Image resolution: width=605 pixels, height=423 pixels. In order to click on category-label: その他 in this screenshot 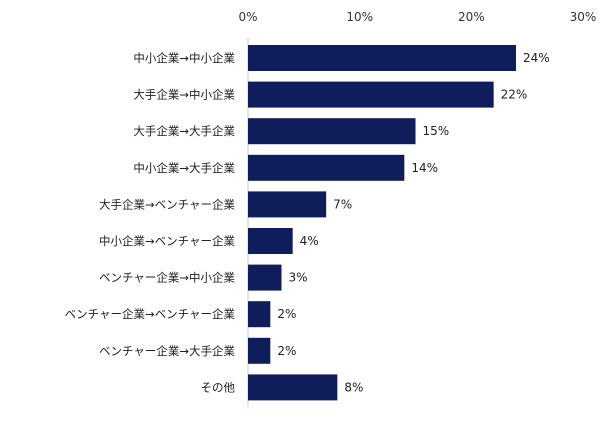, I will do `click(218, 387)`.